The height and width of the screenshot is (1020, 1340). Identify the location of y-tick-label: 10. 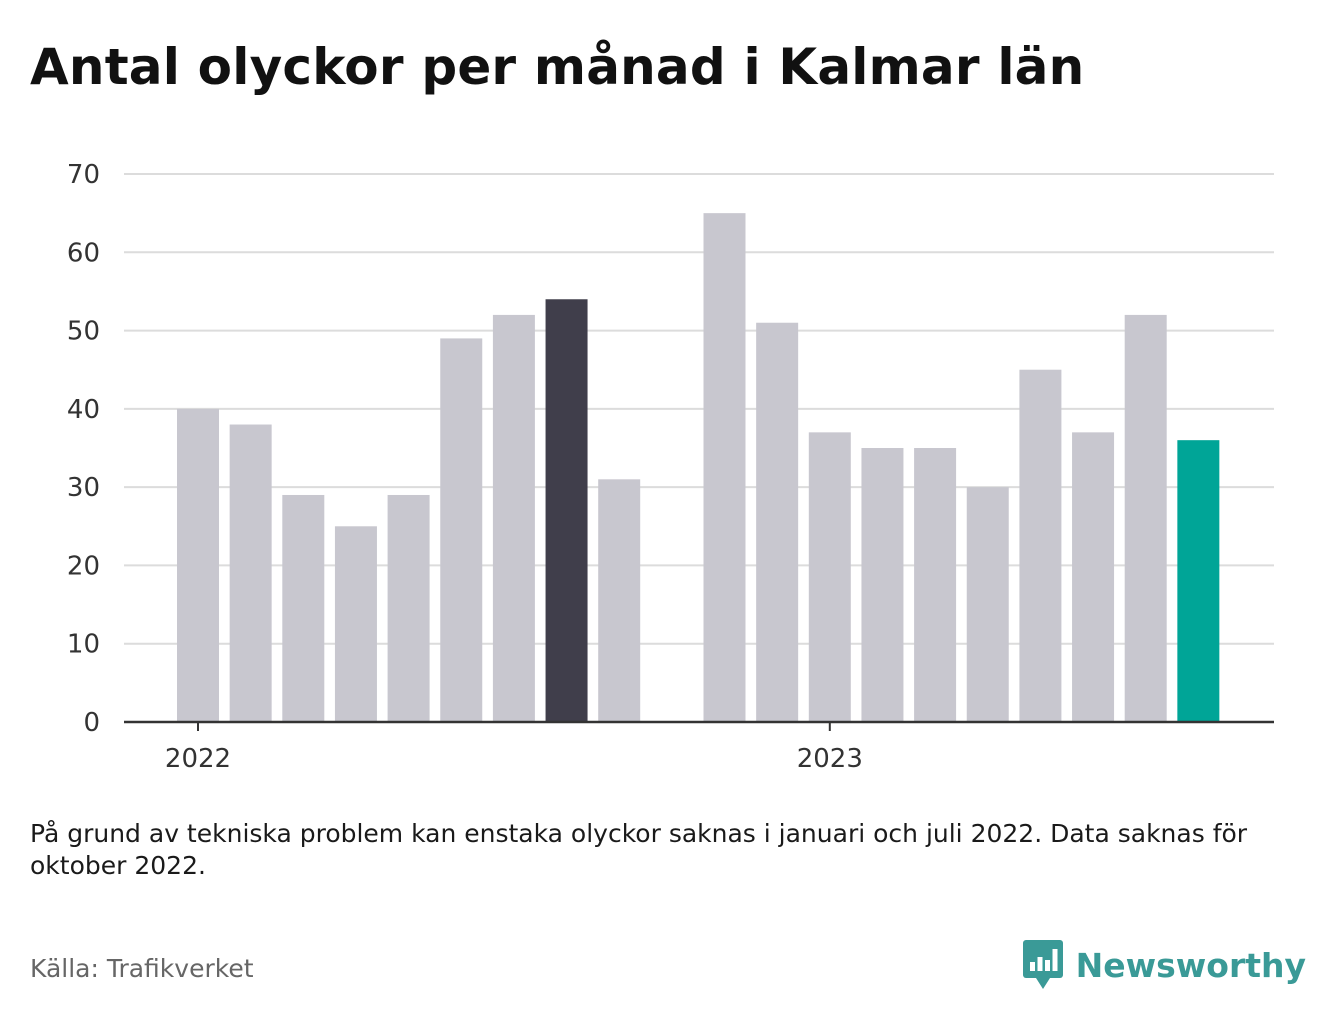
(83, 645).